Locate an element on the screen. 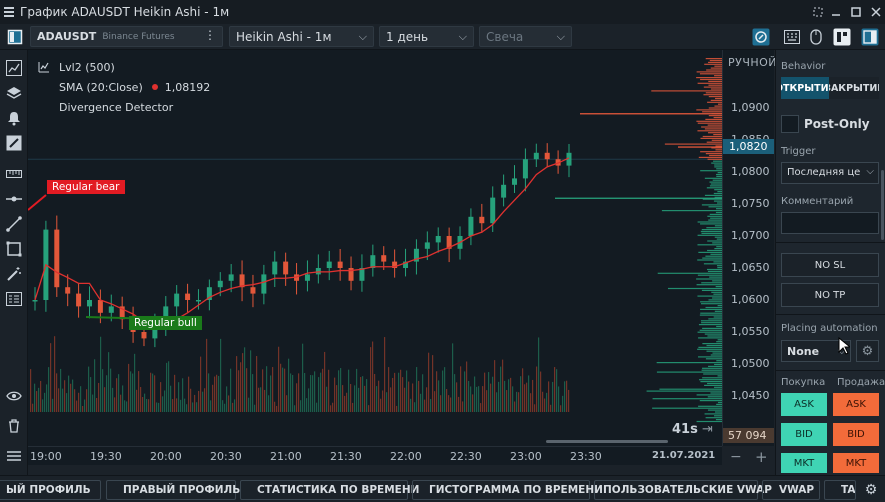  menu-icon is located at coordinates (9, 12).